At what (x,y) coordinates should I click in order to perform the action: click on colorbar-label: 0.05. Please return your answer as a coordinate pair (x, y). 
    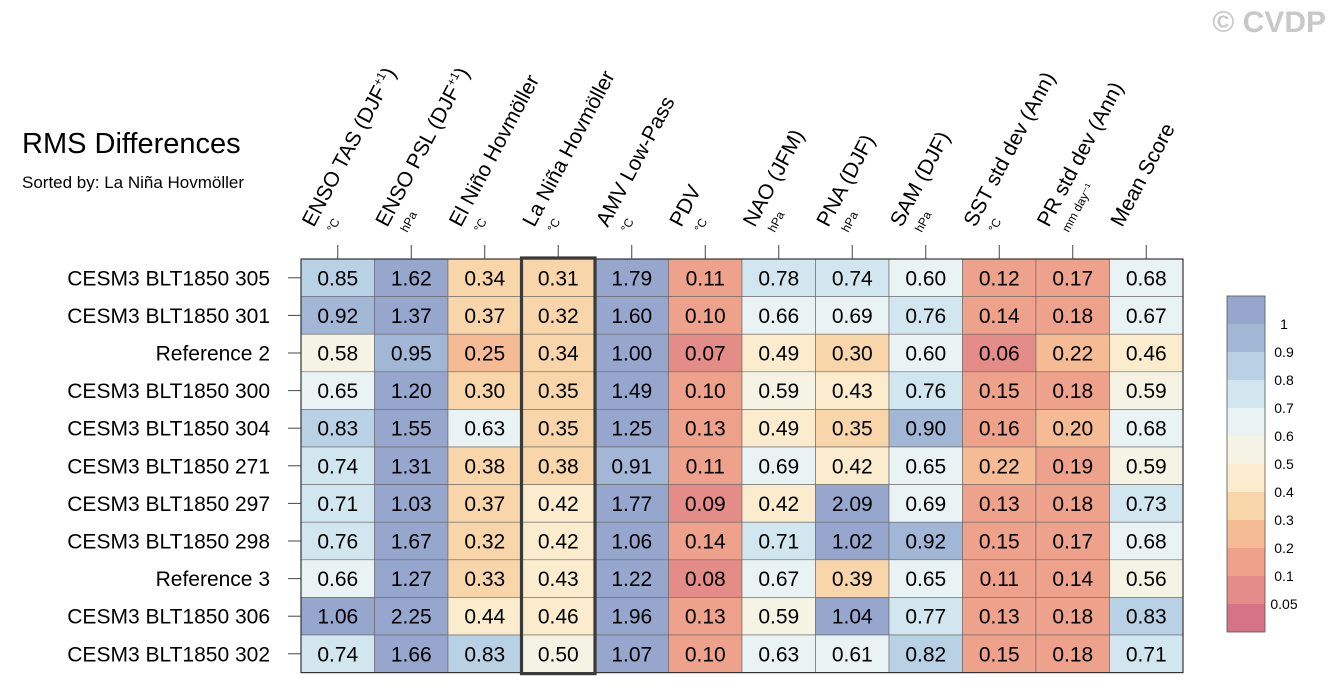
    Looking at the image, I should click on (1283, 604).